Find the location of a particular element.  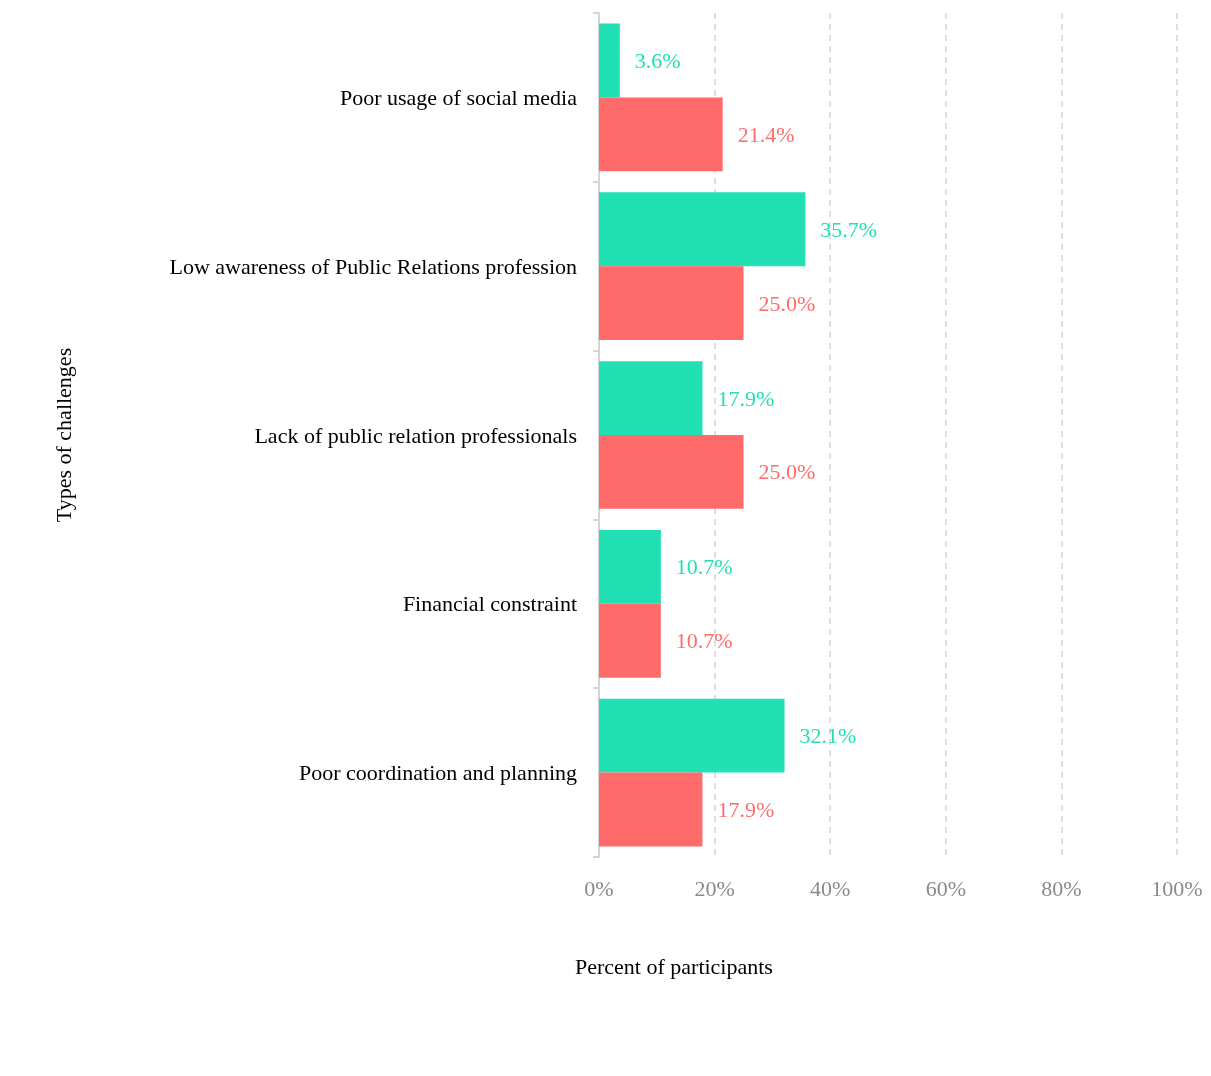

x-tick-label: 0% is located at coordinates (599, 888).